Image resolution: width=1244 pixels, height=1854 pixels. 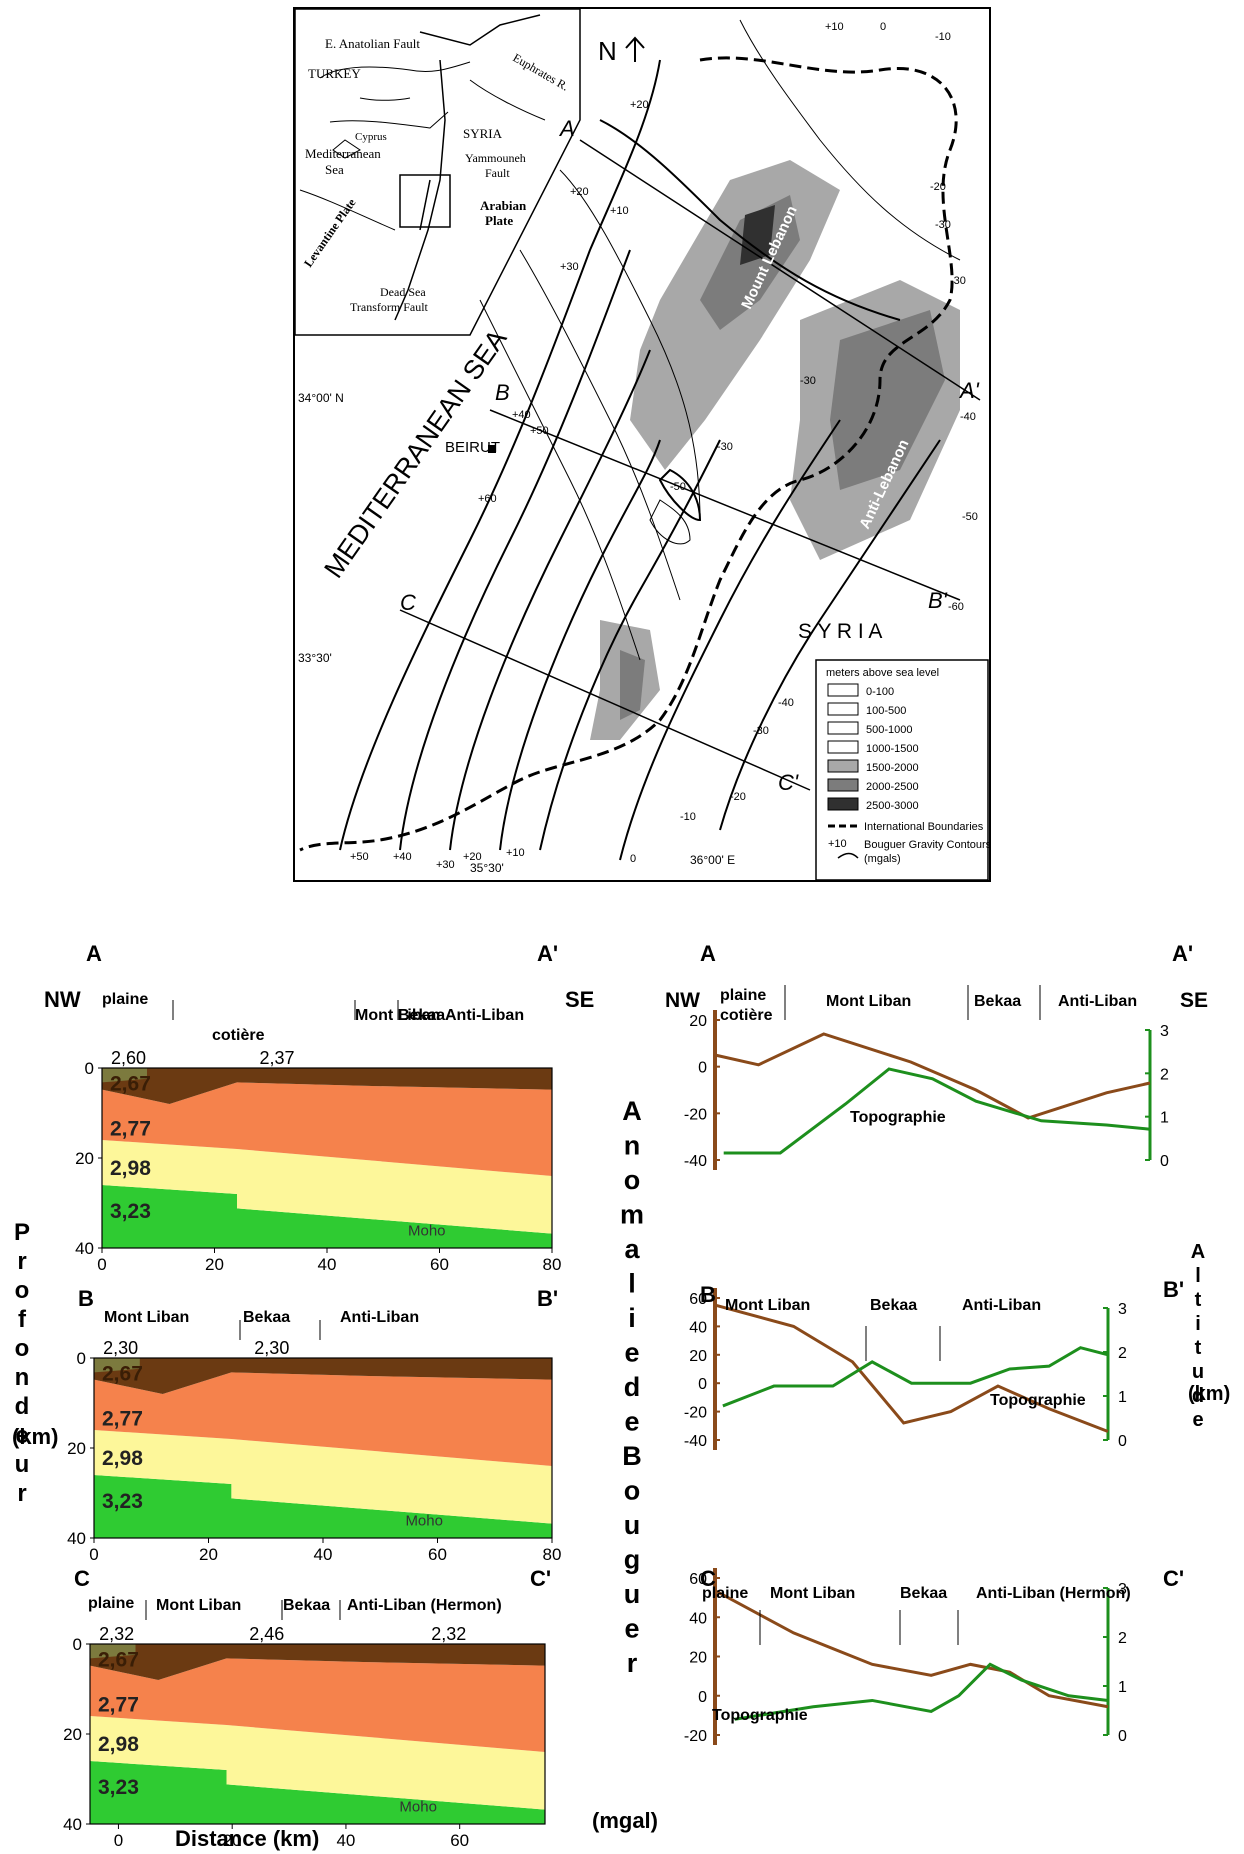 I want to click on profile-label-b: B, so click(x=502, y=392).